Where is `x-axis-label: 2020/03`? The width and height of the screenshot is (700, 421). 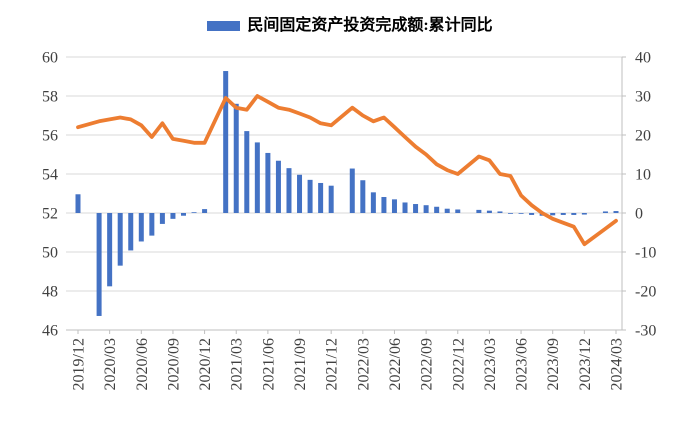 x-axis-label: 2020/03 is located at coordinates (110, 364).